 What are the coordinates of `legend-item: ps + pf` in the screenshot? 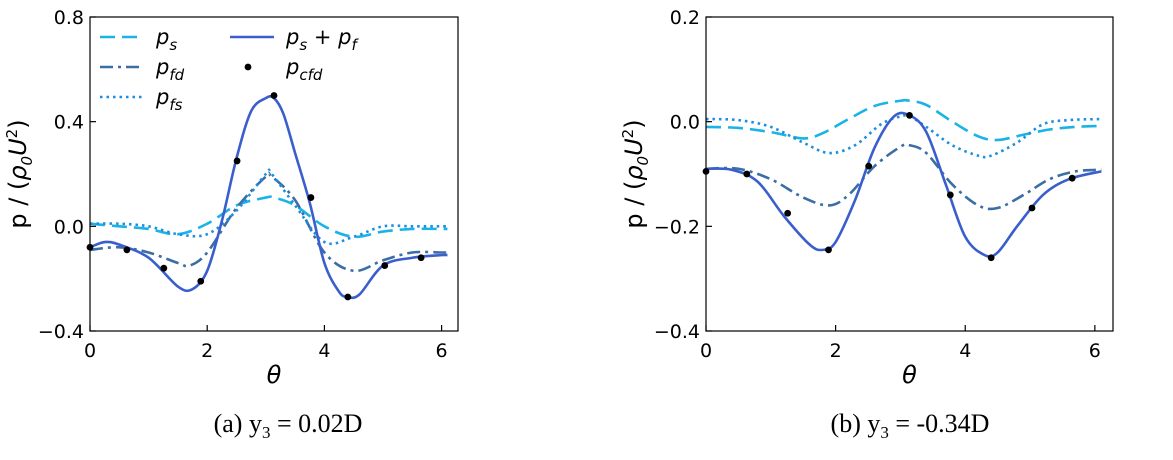 It's located at (294, 39).